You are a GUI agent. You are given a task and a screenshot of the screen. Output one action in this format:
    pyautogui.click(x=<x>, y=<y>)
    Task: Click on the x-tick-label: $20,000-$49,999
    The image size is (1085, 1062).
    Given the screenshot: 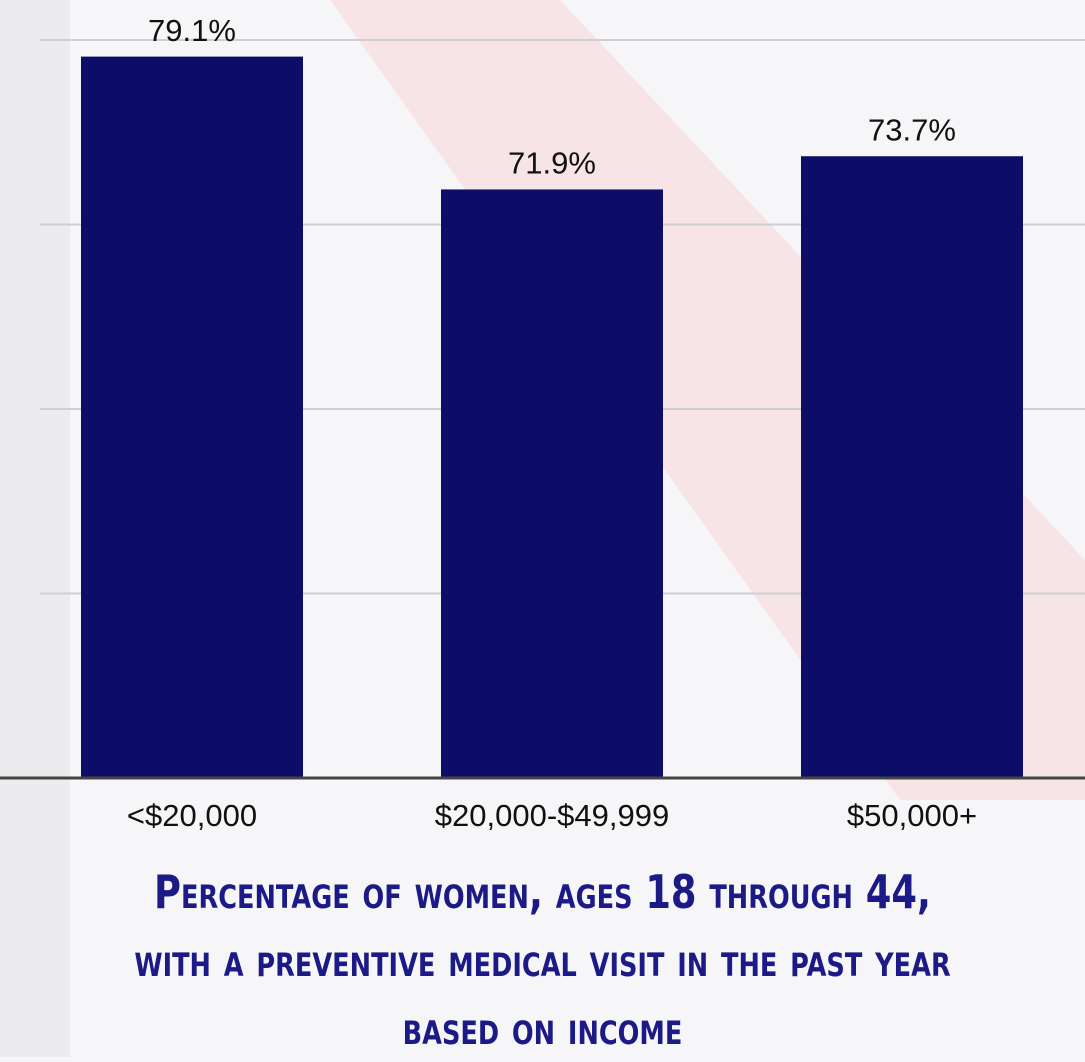 What is the action you would take?
    pyautogui.click(x=552, y=815)
    